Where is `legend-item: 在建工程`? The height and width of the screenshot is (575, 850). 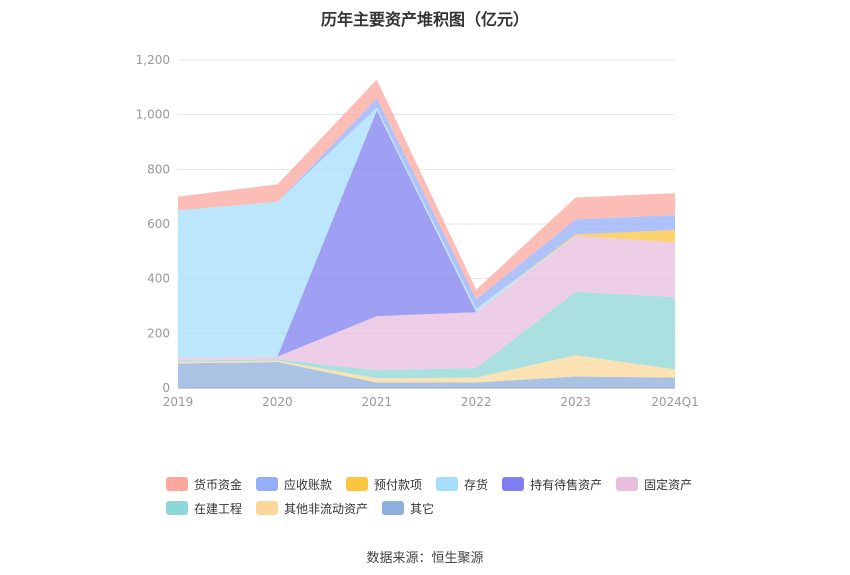 legend-item: 在建工程 is located at coordinates (204, 508).